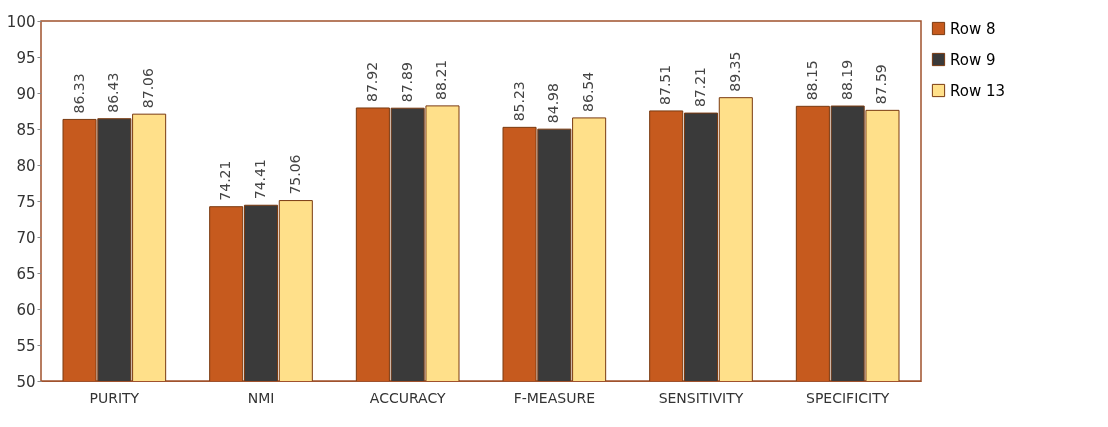  What do you see at coordinates (846, 80) in the screenshot?
I see `data-label: 88.19` at bounding box center [846, 80].